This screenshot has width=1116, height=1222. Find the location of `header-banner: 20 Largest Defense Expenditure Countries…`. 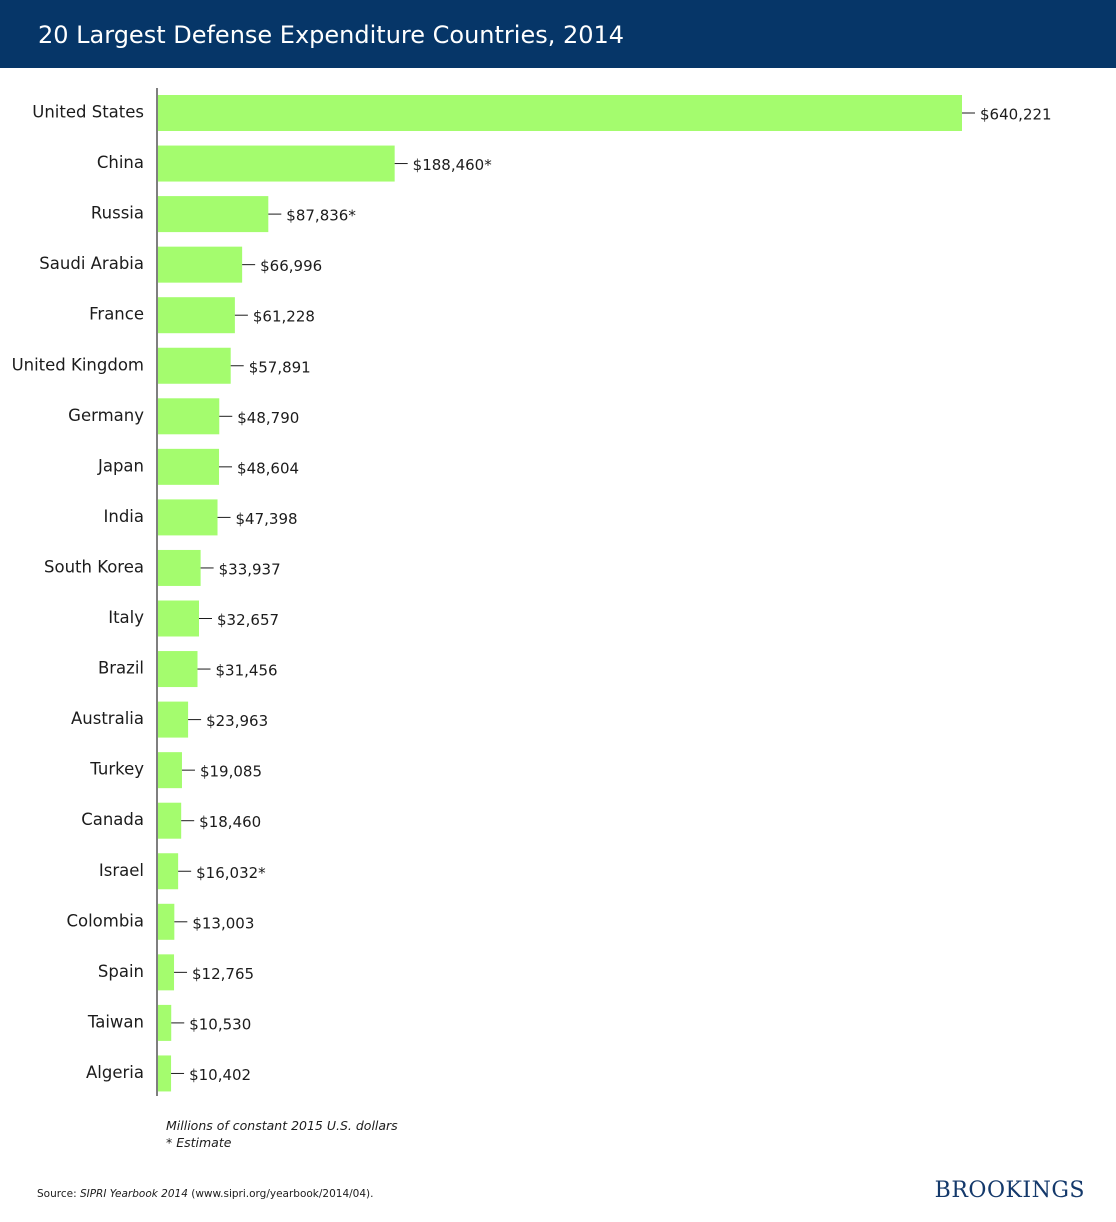

header-banner: 20 Largest Defense Expenditure Countries… is located at coordinates (558, 34).